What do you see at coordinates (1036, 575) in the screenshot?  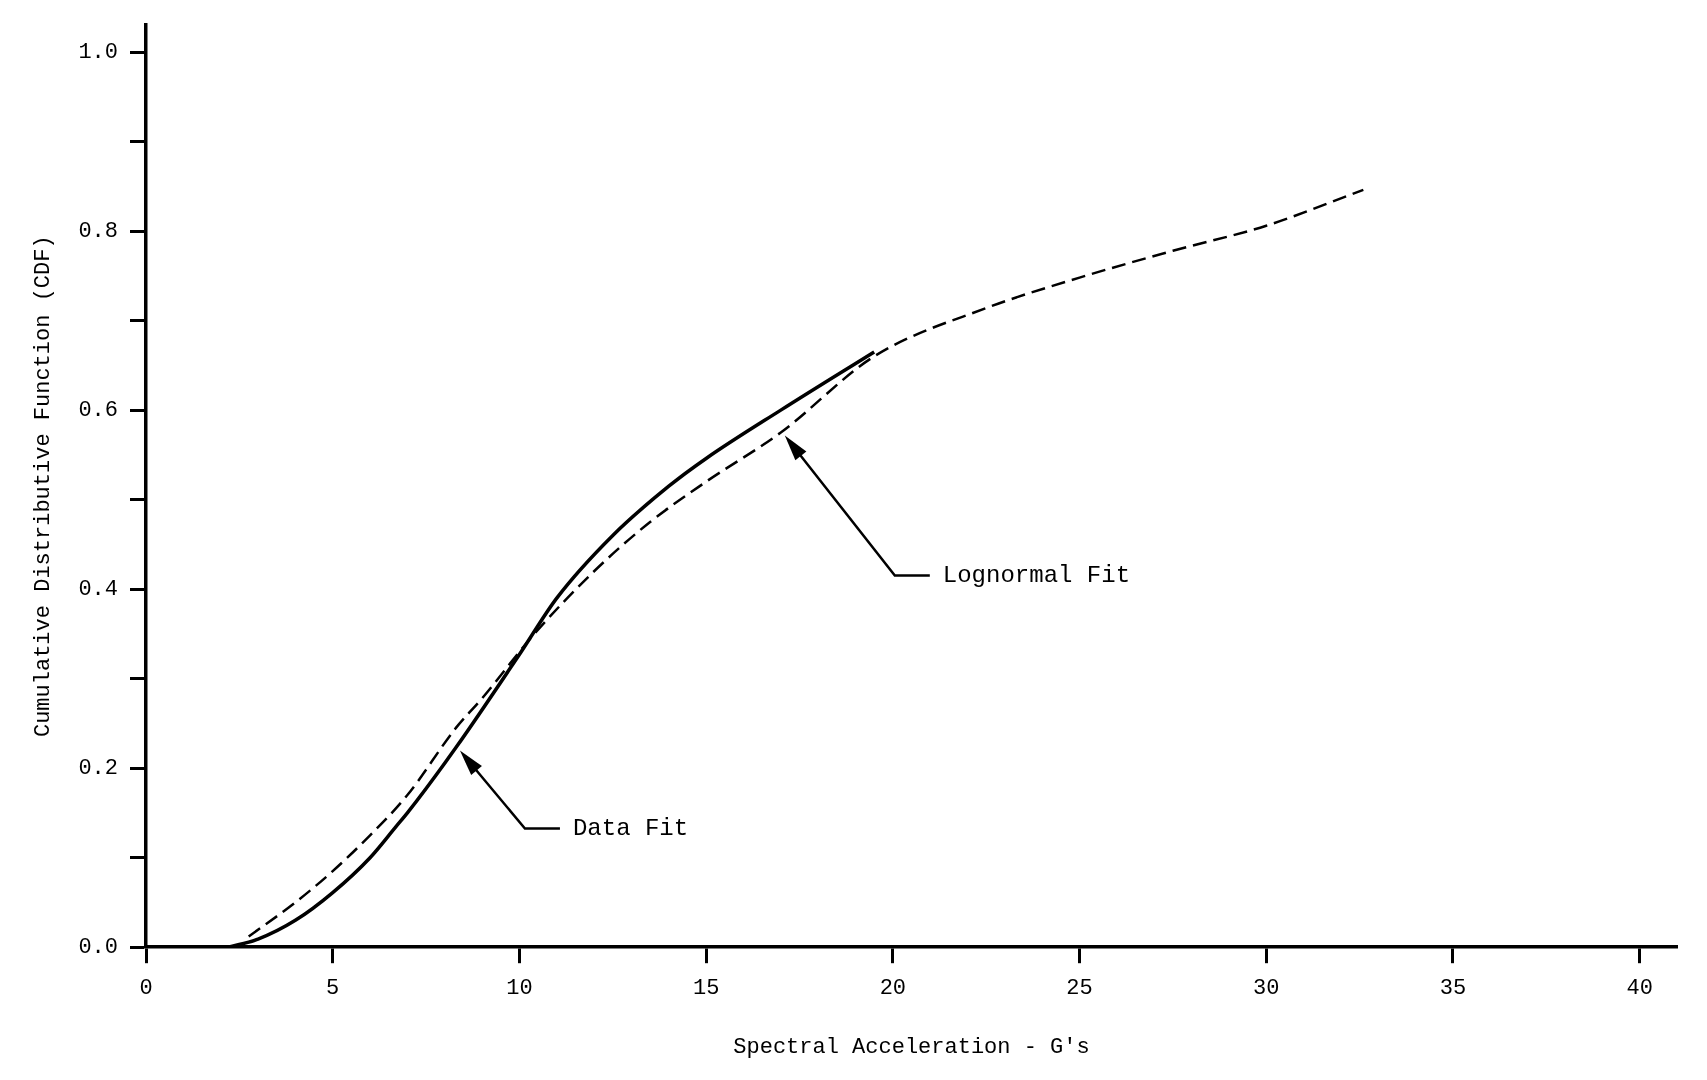 I see `annotation: Lognormal Fit` at bounding box center [1036, 575].